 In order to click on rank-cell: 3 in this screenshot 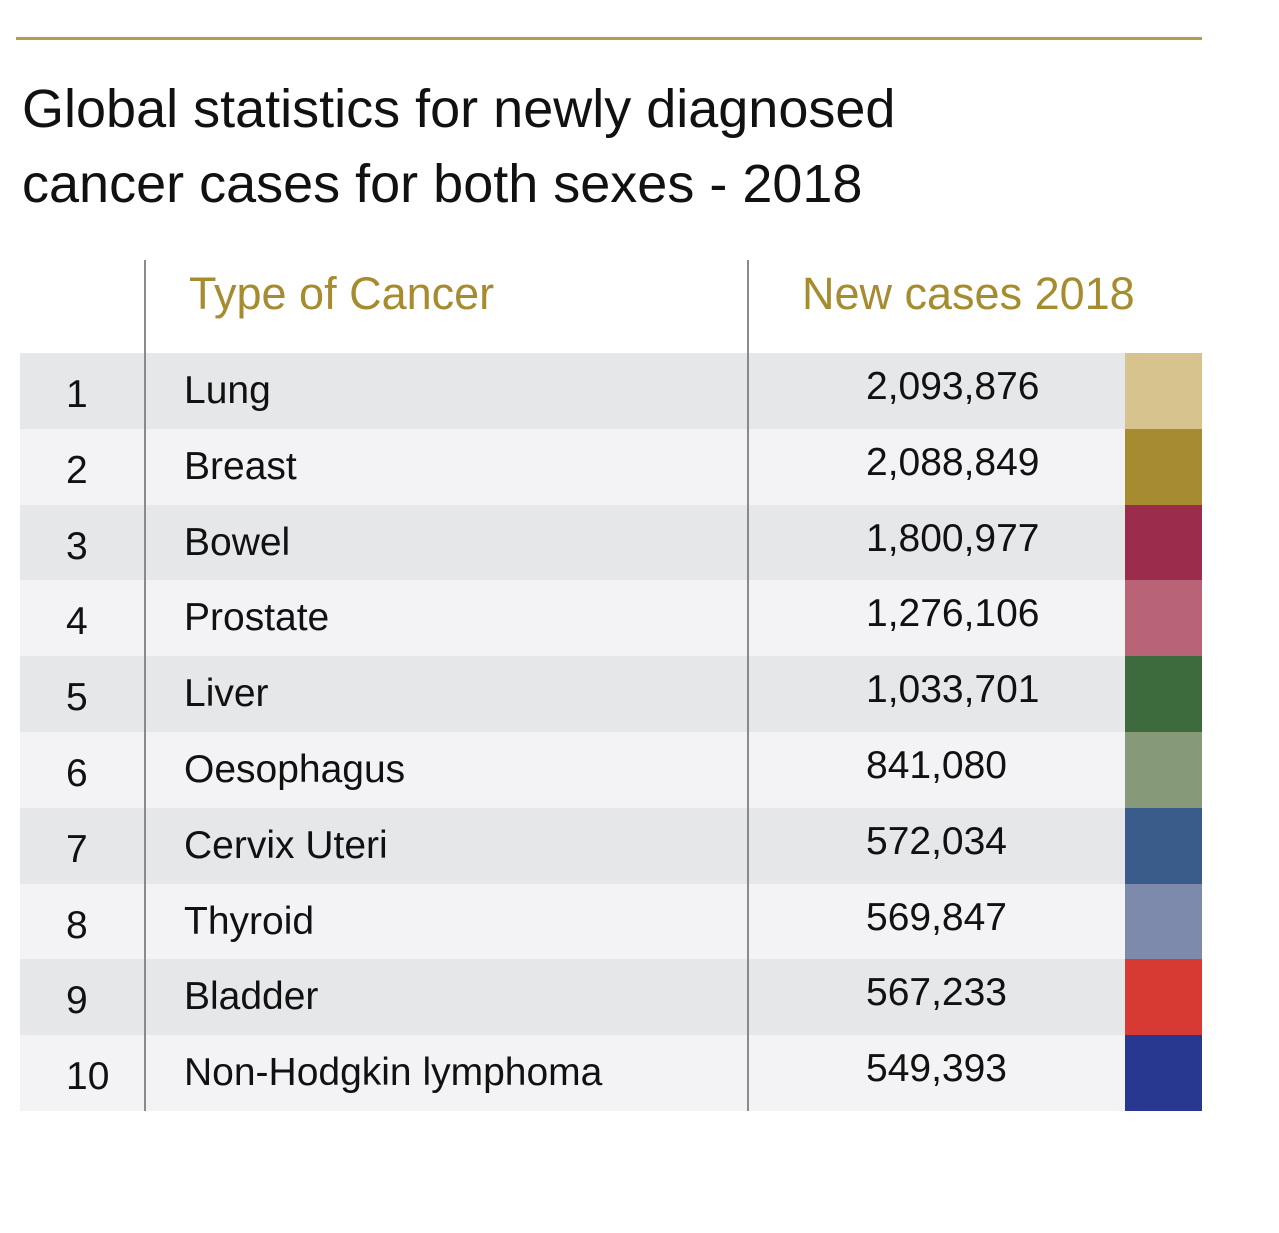, I will do `click(77, 546)`.